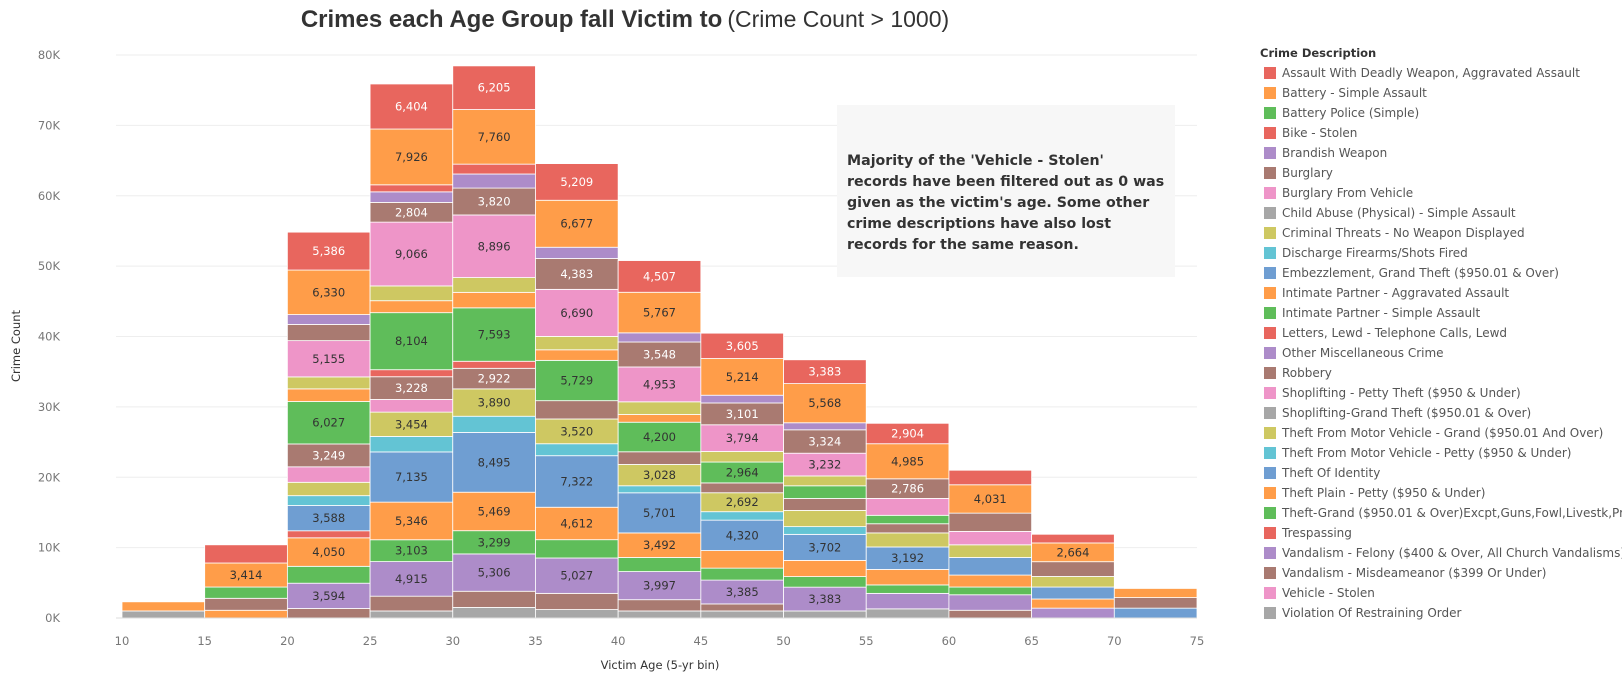 The image size is (1622, 681). I want to click on data-label: 2,786, so click(907, 489).